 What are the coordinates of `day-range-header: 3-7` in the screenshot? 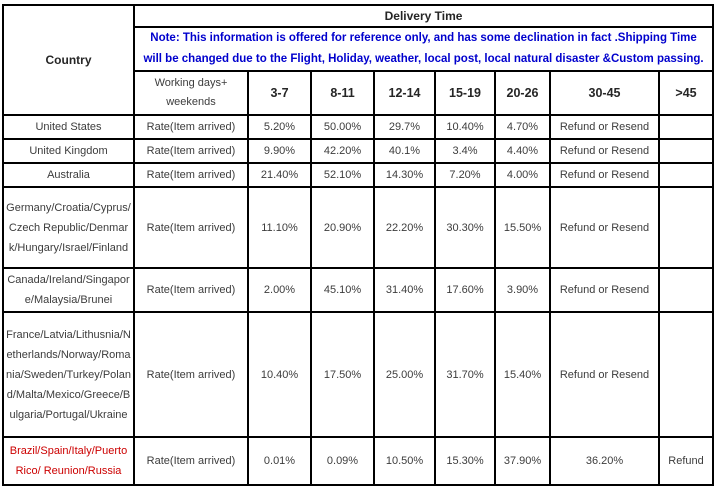 It's located at (279, 93).